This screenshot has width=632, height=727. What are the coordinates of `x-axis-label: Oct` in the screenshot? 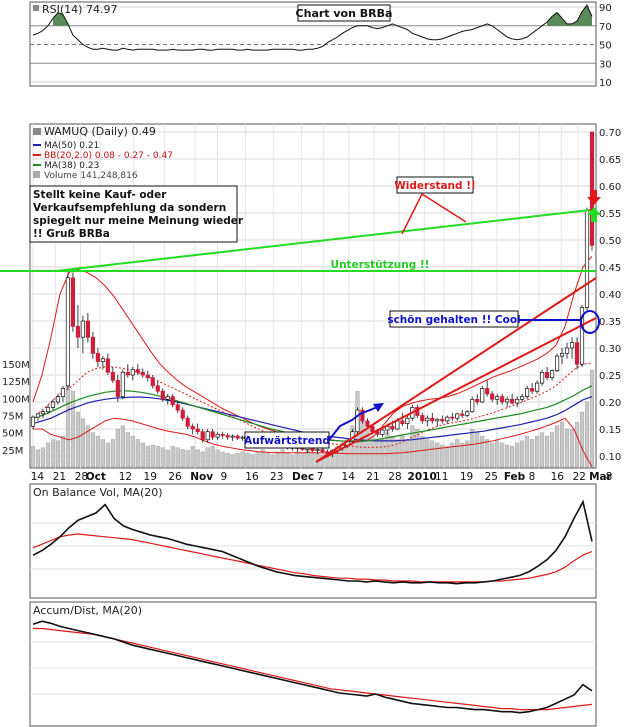 It's located at (96, 477).